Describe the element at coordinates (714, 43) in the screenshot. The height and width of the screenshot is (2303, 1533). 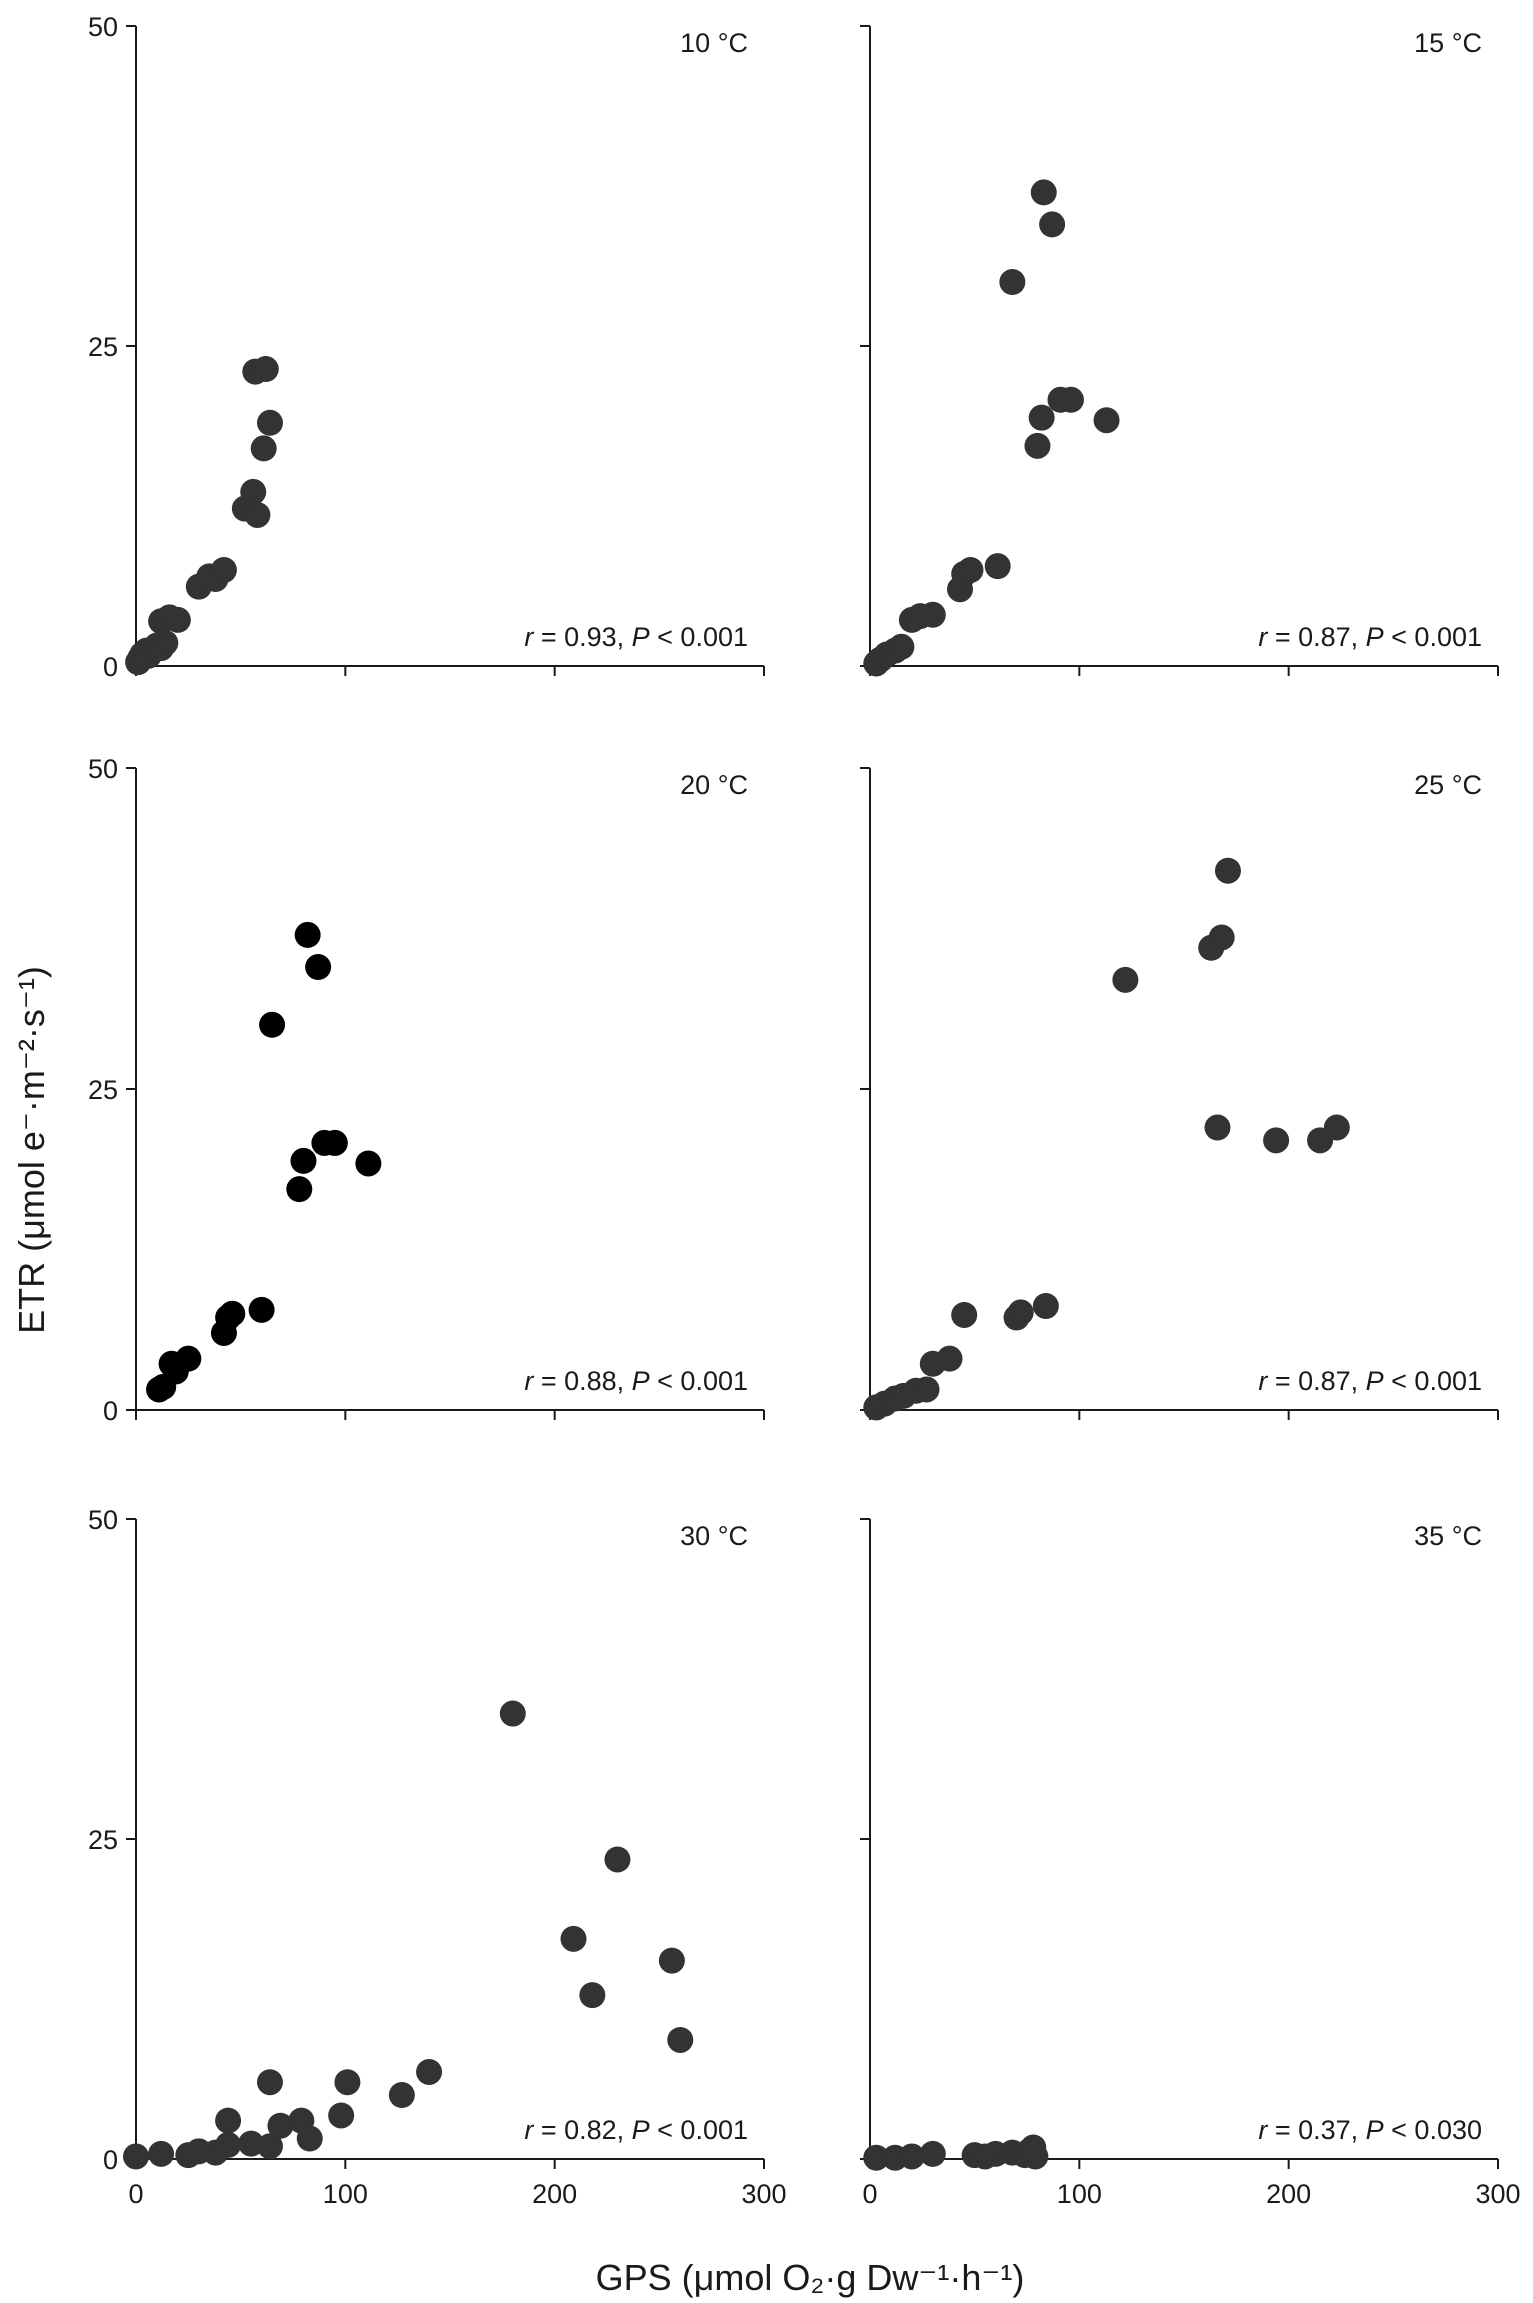
I see `panel-temperature-label: 10 °C` at that location.